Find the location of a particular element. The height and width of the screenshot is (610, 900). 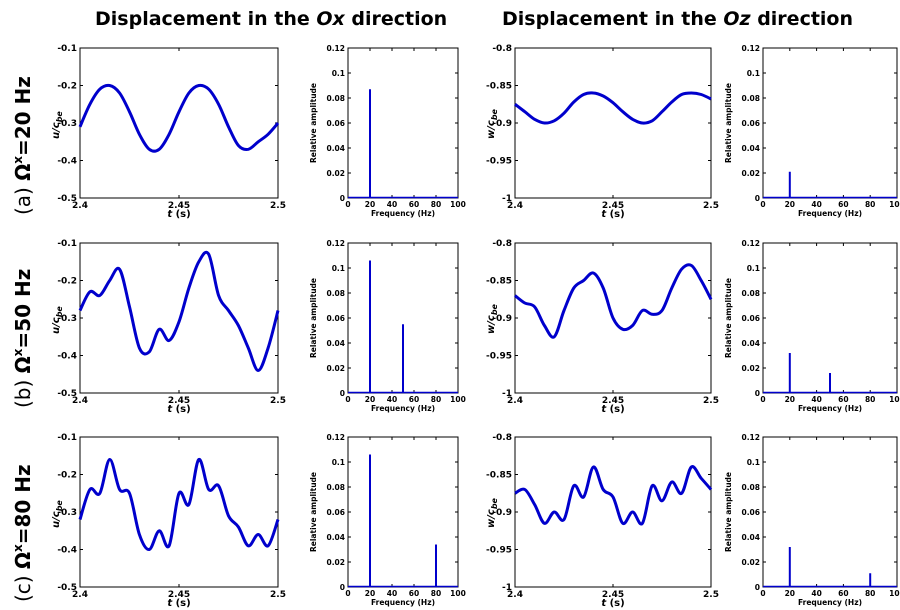

y-axis-label: w/cbe is located at coordinates (492, 318).